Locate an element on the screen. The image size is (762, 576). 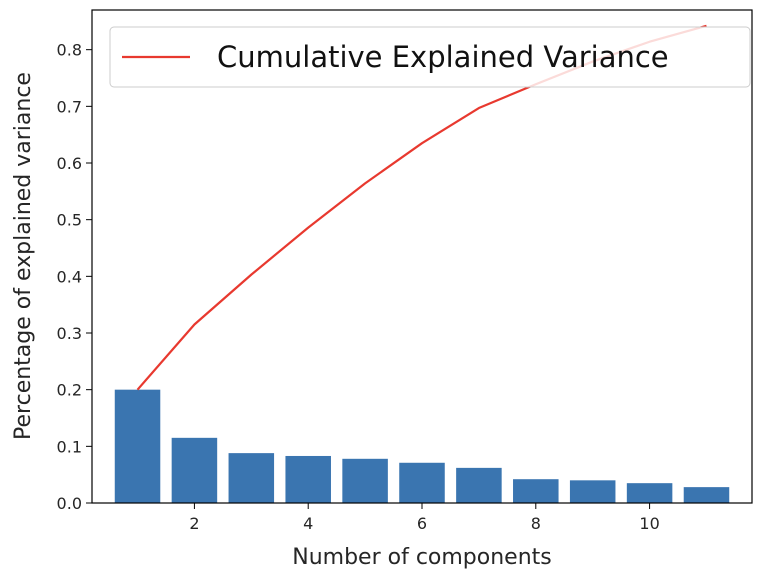
x-axis: 2 4 6 8 10 is located at coordinates (424, 518).